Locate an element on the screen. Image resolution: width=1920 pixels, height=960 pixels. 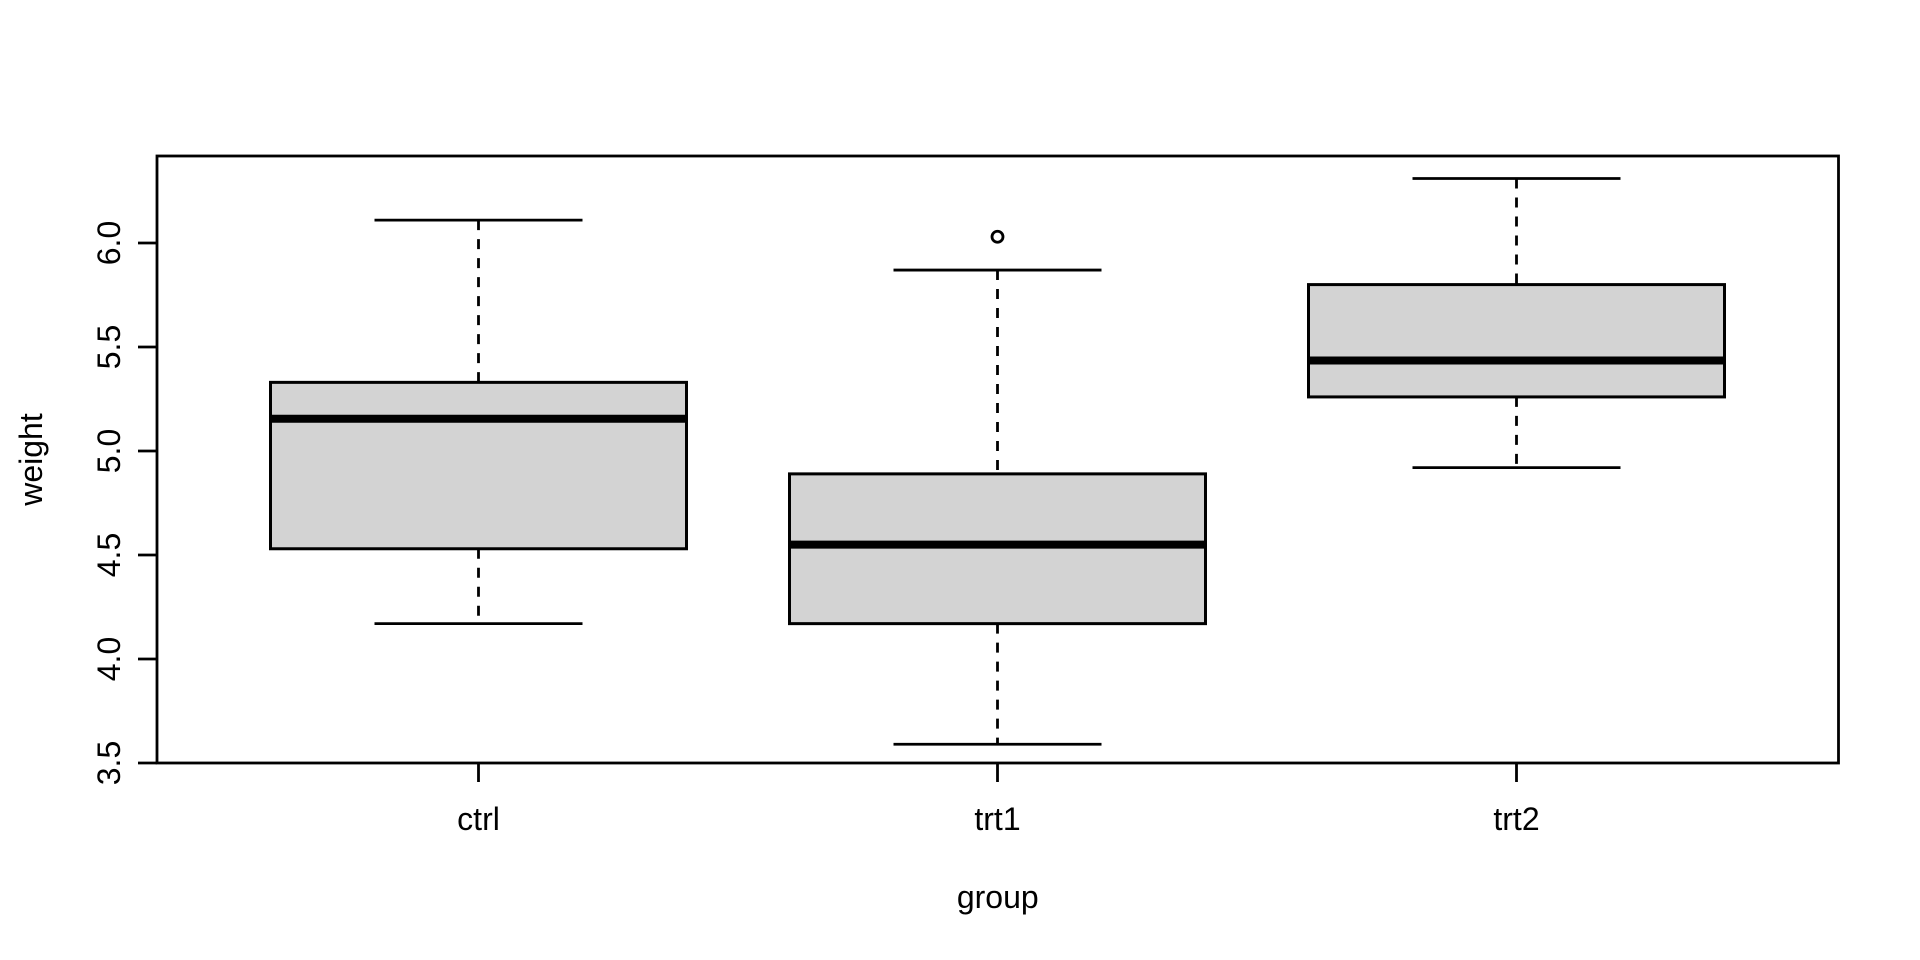
y-axis-tick-label: 4.5 is located at coordinates (109, 555).